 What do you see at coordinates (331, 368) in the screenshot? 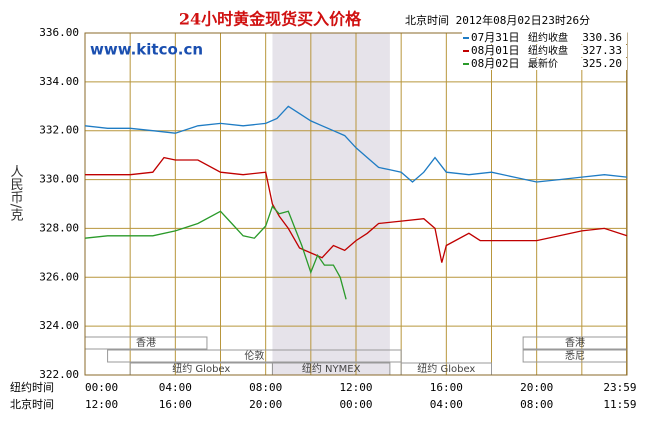
I see `session-label: 纽约 NYMEX` at bounding box center [331, 368].